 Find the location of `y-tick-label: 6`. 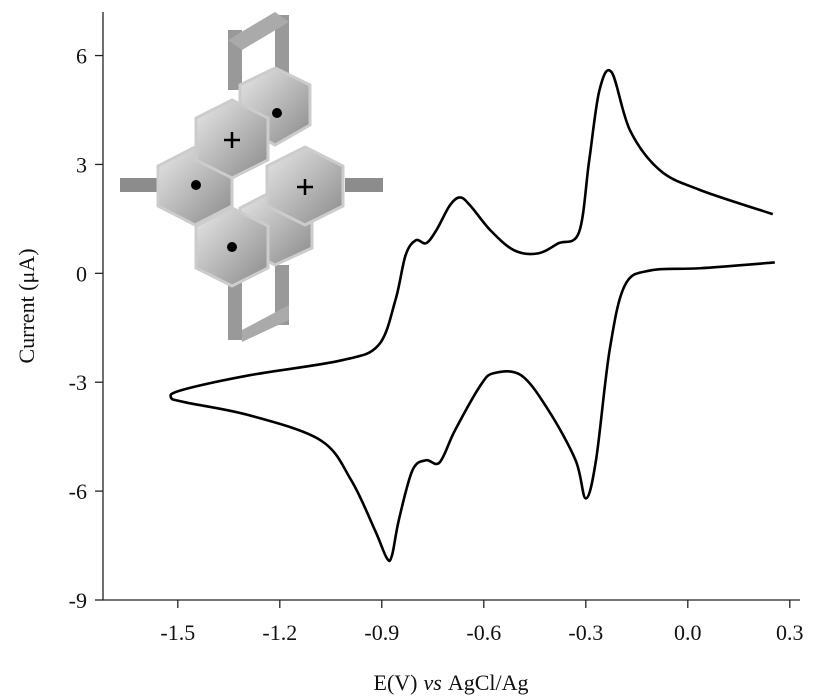

y-tick-label: 6 is located at coordinates (81, 56).